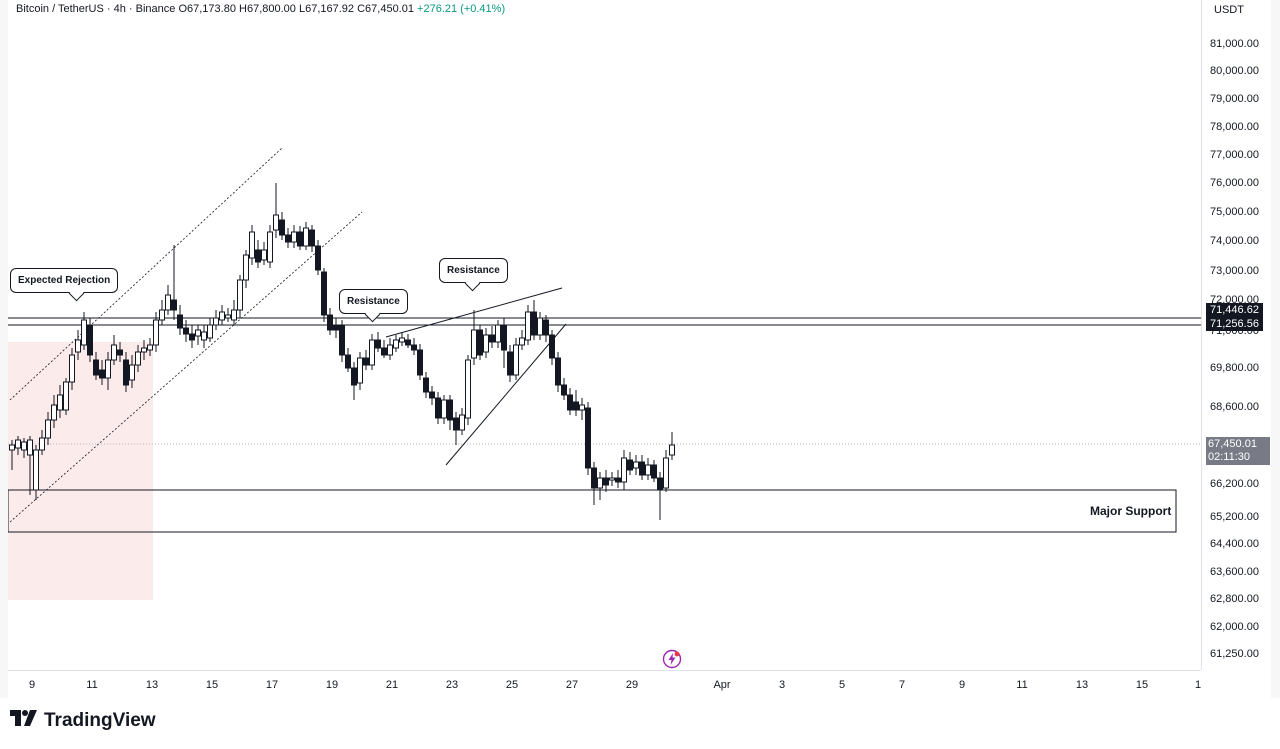 The height and width of the screenshot is (749, 1280). Describe the element at coordinates (1234, 484) in the screenshot. I see `price-tick: 66,200.00` at that location.